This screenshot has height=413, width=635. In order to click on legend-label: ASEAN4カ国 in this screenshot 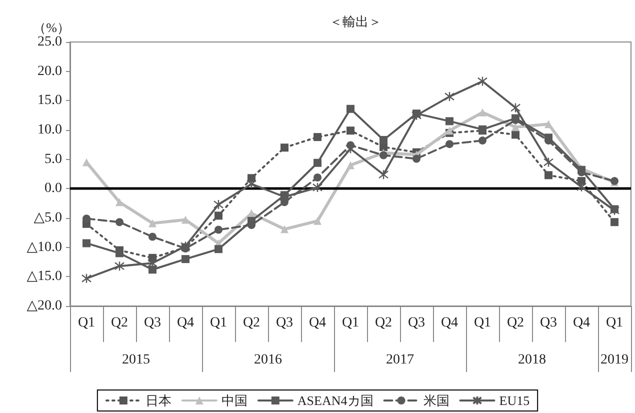, I will do `click(335, 400)`.